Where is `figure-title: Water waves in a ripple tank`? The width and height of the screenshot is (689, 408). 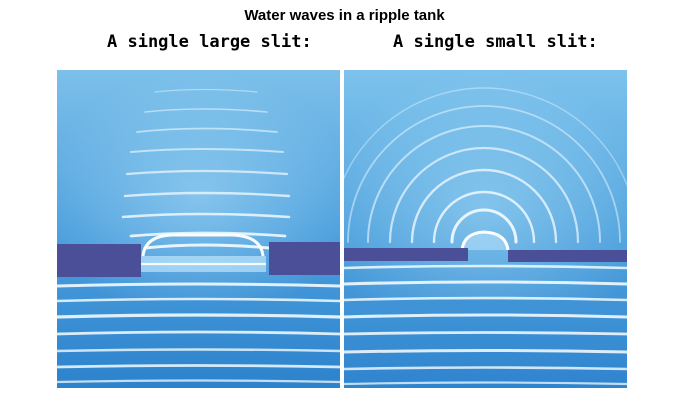
figure-title: Water waves in a ripple tank is located at coordinates (344, 15).